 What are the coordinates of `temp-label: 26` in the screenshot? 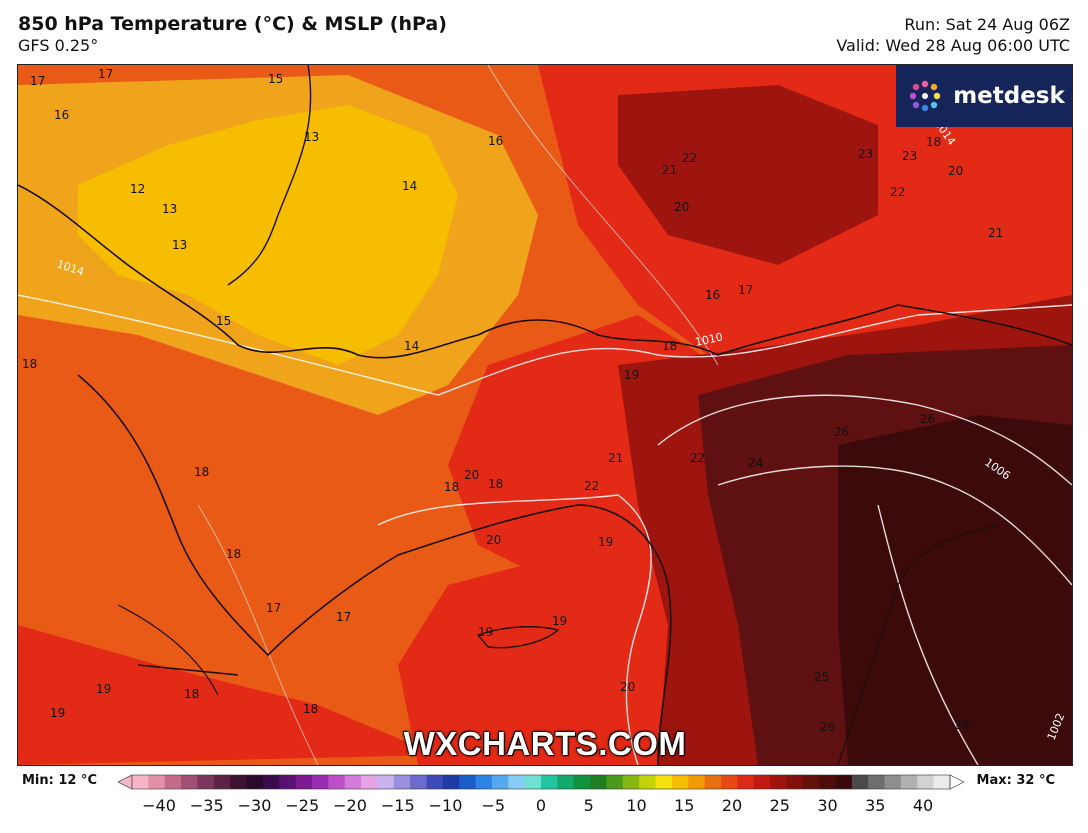 It's located at (927, 419).